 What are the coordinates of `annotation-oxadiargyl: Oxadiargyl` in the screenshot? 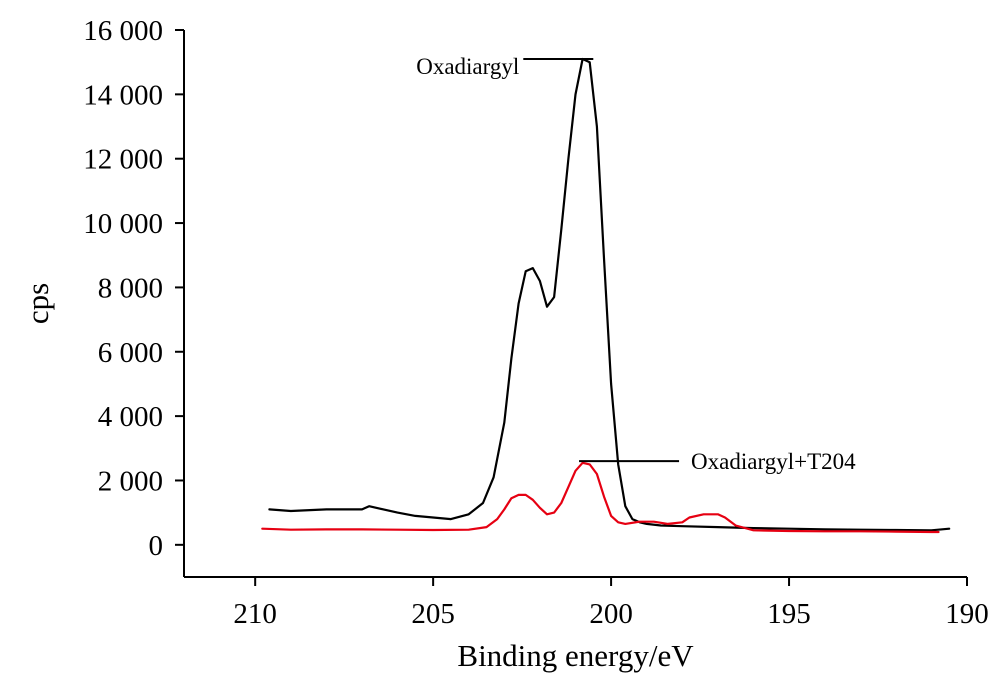 It's located at (467, 66).